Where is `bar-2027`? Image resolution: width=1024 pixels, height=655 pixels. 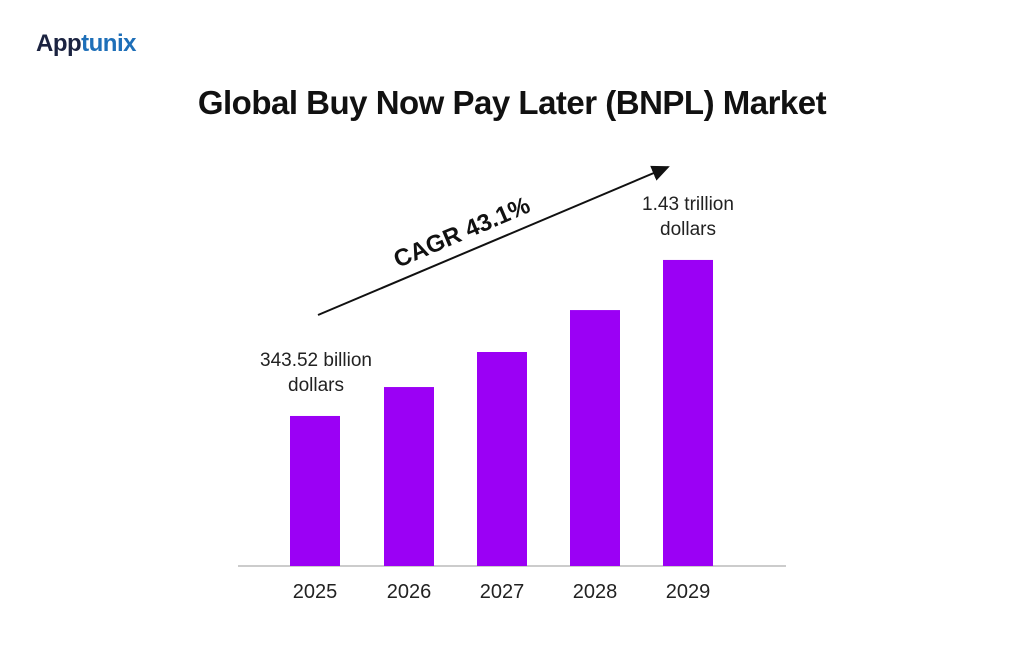
bar-2027 is located at coordinates (502, 458).